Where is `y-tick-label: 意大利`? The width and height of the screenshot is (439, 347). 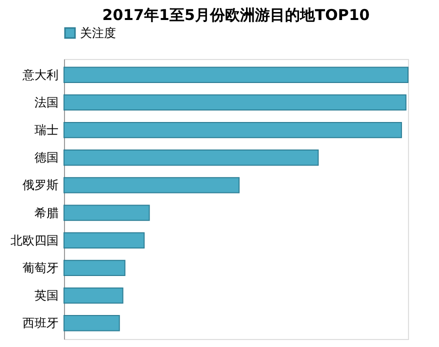
y-tick-label: 意大利 is located at coordinates (40, 75).